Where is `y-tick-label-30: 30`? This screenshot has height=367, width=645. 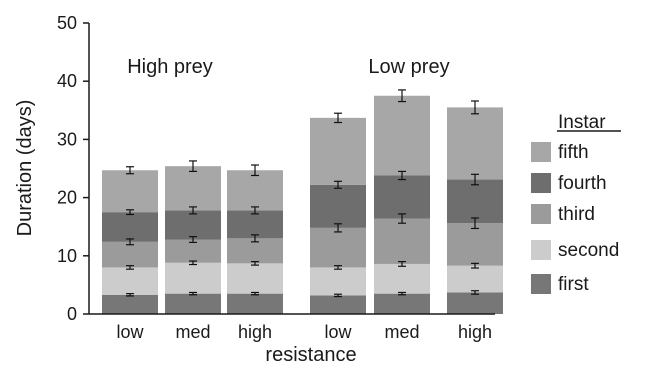
y-tick-label-30: 30 is located at coordinates (67, 139).